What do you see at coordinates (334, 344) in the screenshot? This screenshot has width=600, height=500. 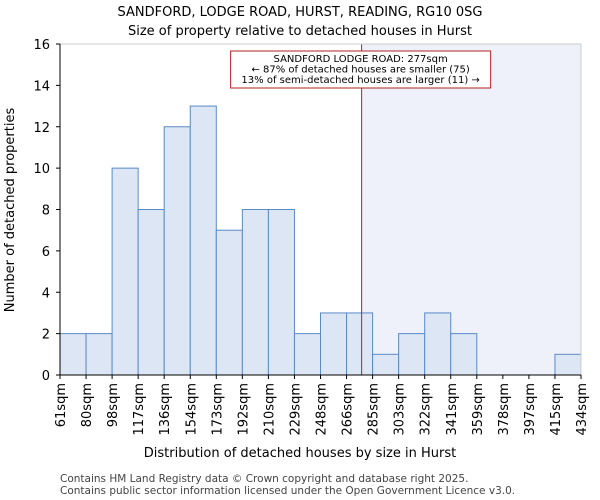 I see `bar-248sqm` at bounding box center [334, 344].